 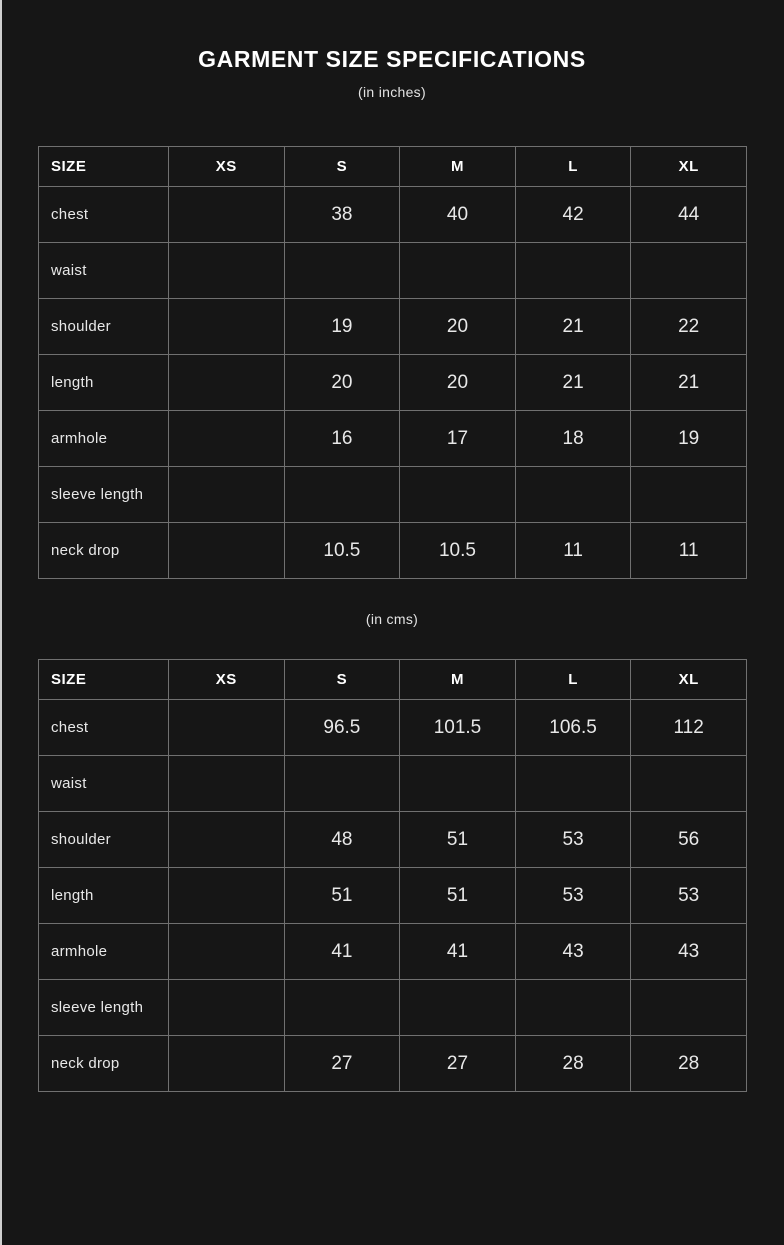 I want to click on unit-label-inches: (in inches), so click(x=392, y=92).